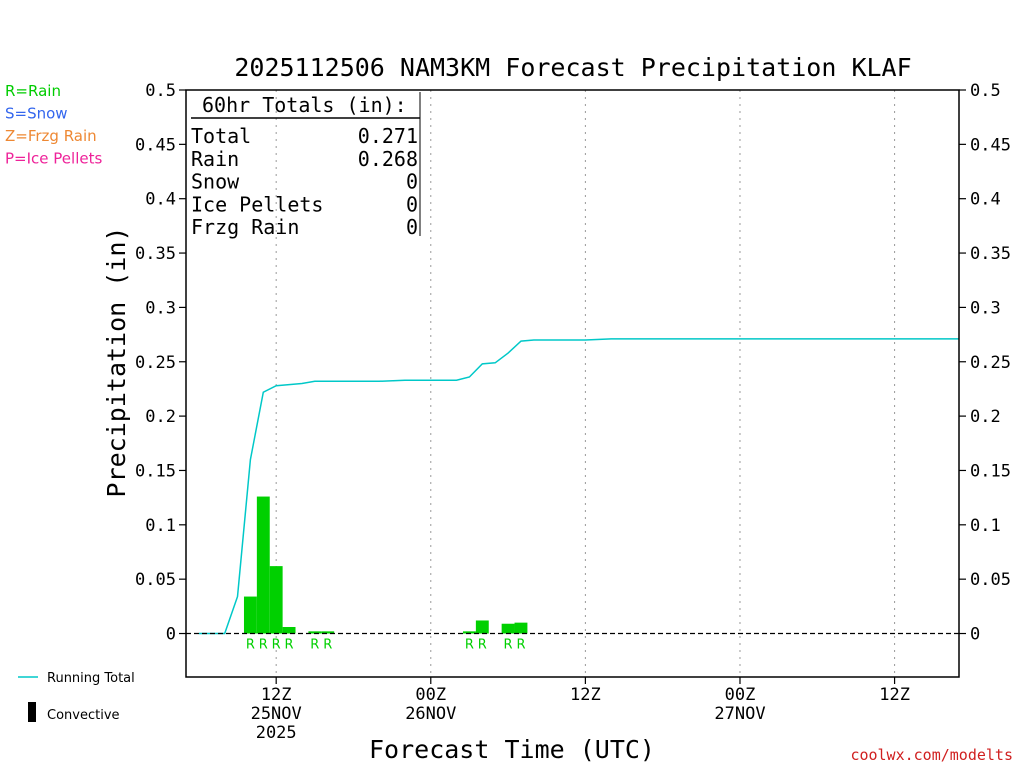  Describe the element at coordinates (985, 417) in the screenshot. I see `y-tick-label-right: 0.2` at that location.